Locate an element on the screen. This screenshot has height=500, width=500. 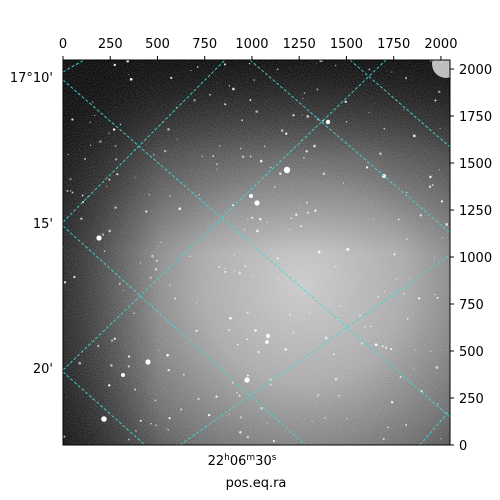
right-tick-label: 1250 is located at coordinates (475, 211).